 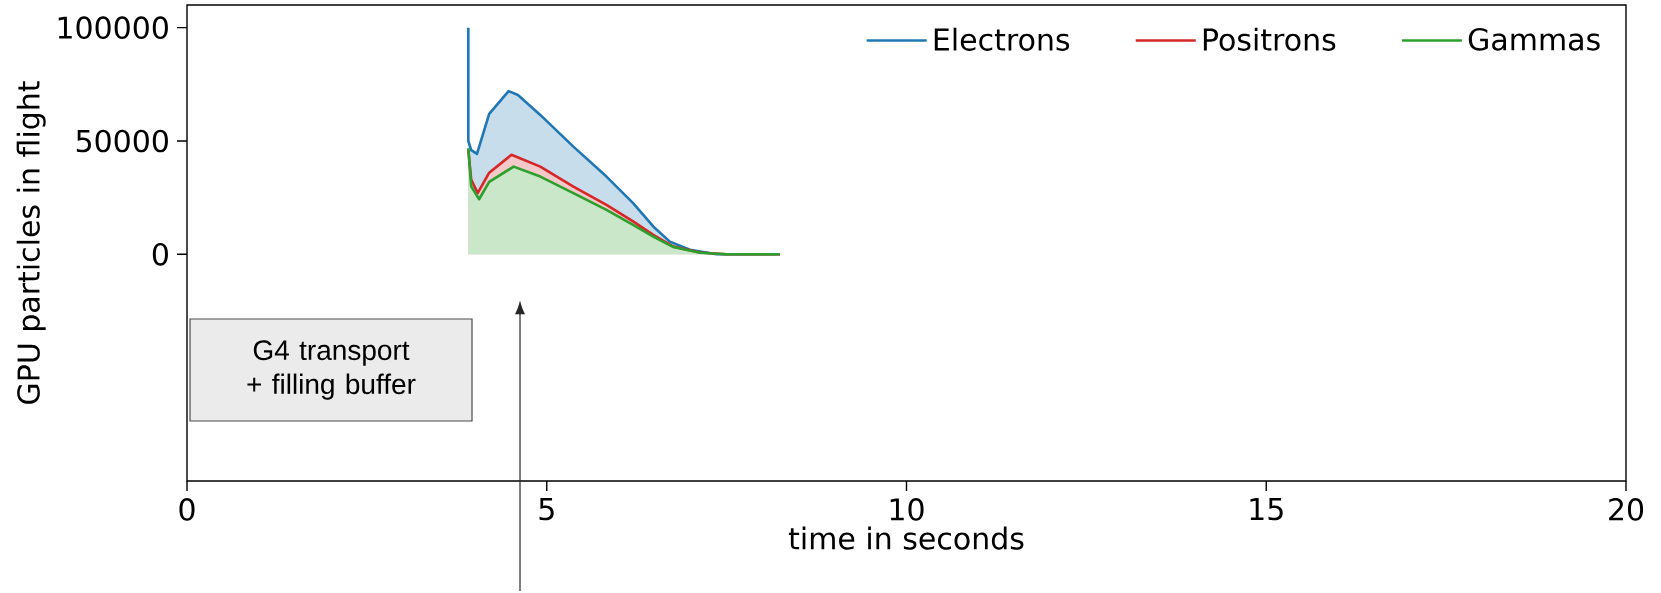 I want to click on y-axis-title: GPU particles in flight, so click(x=31, y=242).